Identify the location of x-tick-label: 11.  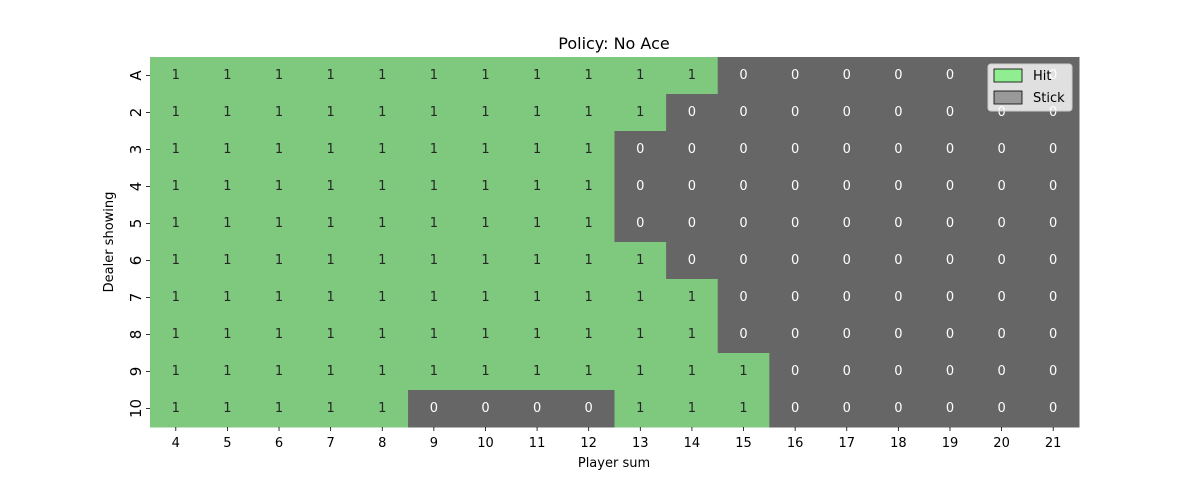
(537, 443).